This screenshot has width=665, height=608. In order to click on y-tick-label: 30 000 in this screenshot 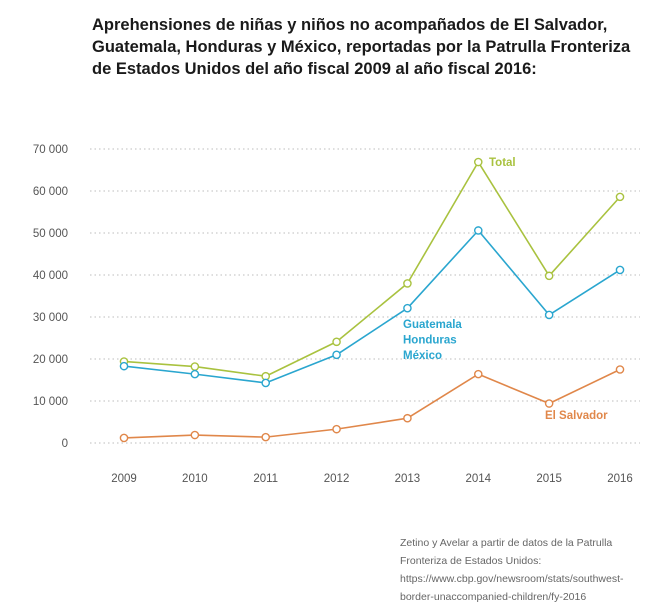, I will do `click(50, 318)`.